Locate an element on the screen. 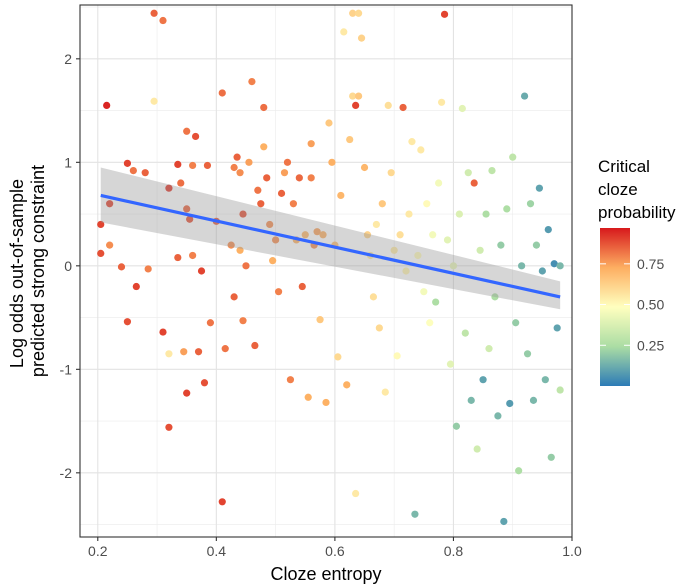 The height and width of the screenshot is (587, 691). legend-ticks: 0.25 0.50 0.75 is located at coordinates (632, 304).